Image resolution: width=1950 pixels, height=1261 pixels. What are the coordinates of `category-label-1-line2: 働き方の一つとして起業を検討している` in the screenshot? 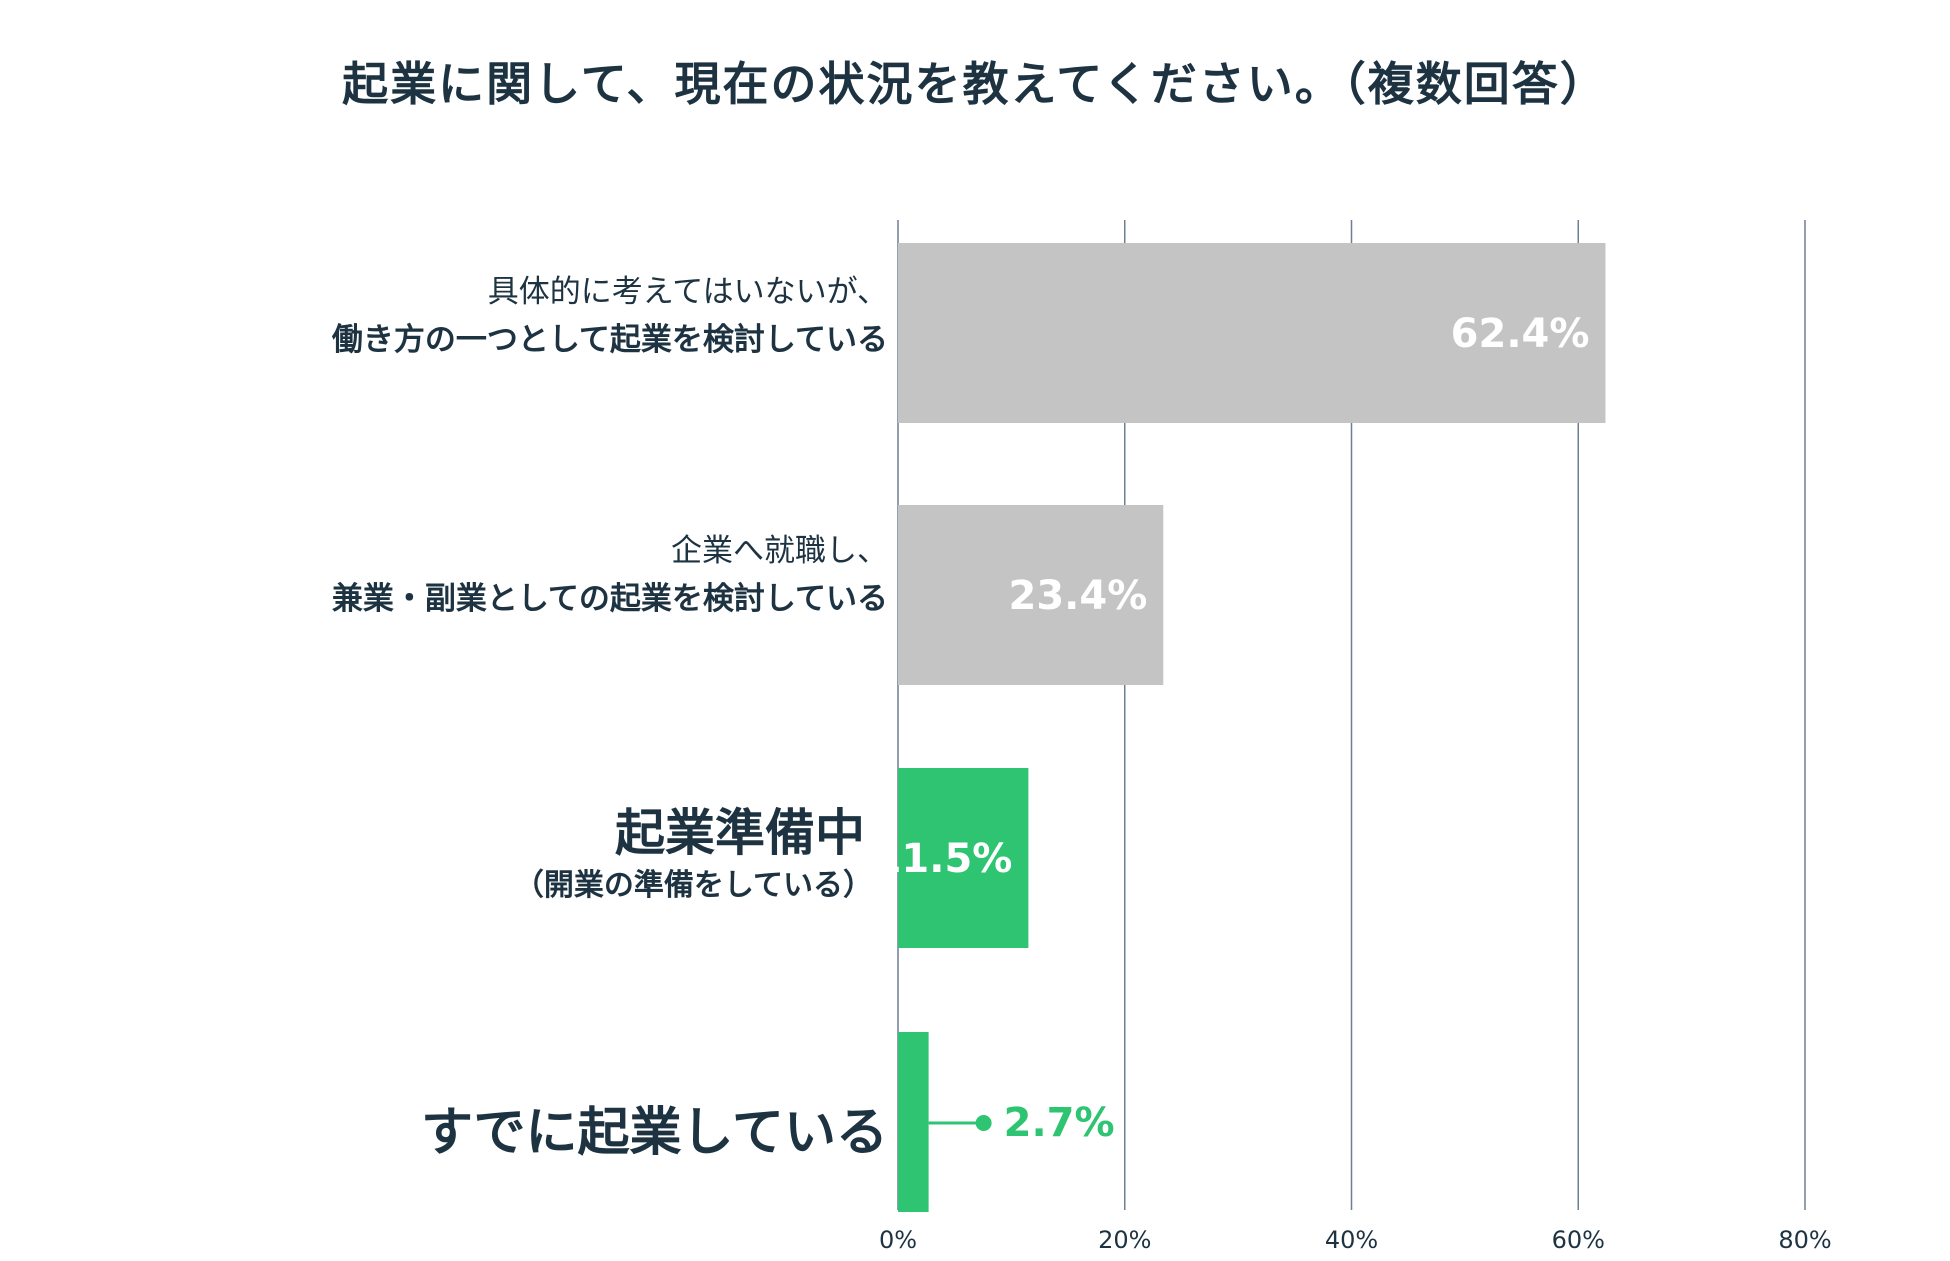 It's located at (609, 340).